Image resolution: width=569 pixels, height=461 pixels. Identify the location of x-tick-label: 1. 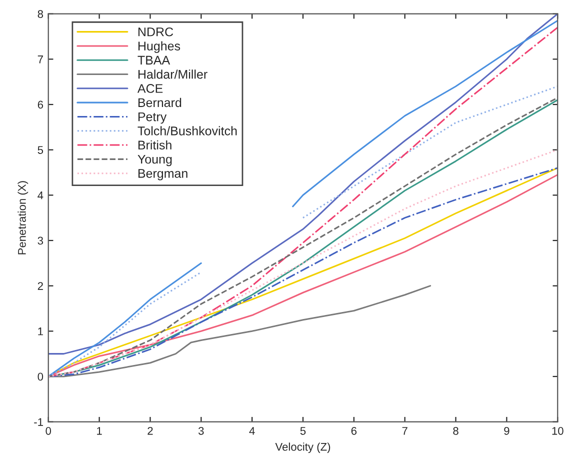
(99, 431).